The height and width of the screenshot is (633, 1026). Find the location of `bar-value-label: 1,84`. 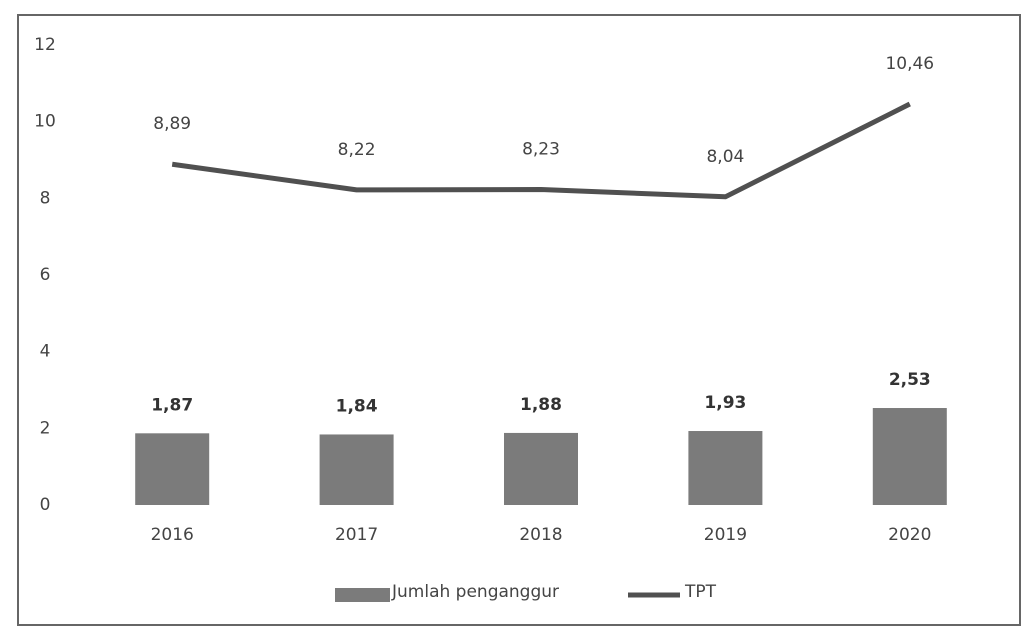

bar-value-label: 1,84 is located at coordinates (357, 406).